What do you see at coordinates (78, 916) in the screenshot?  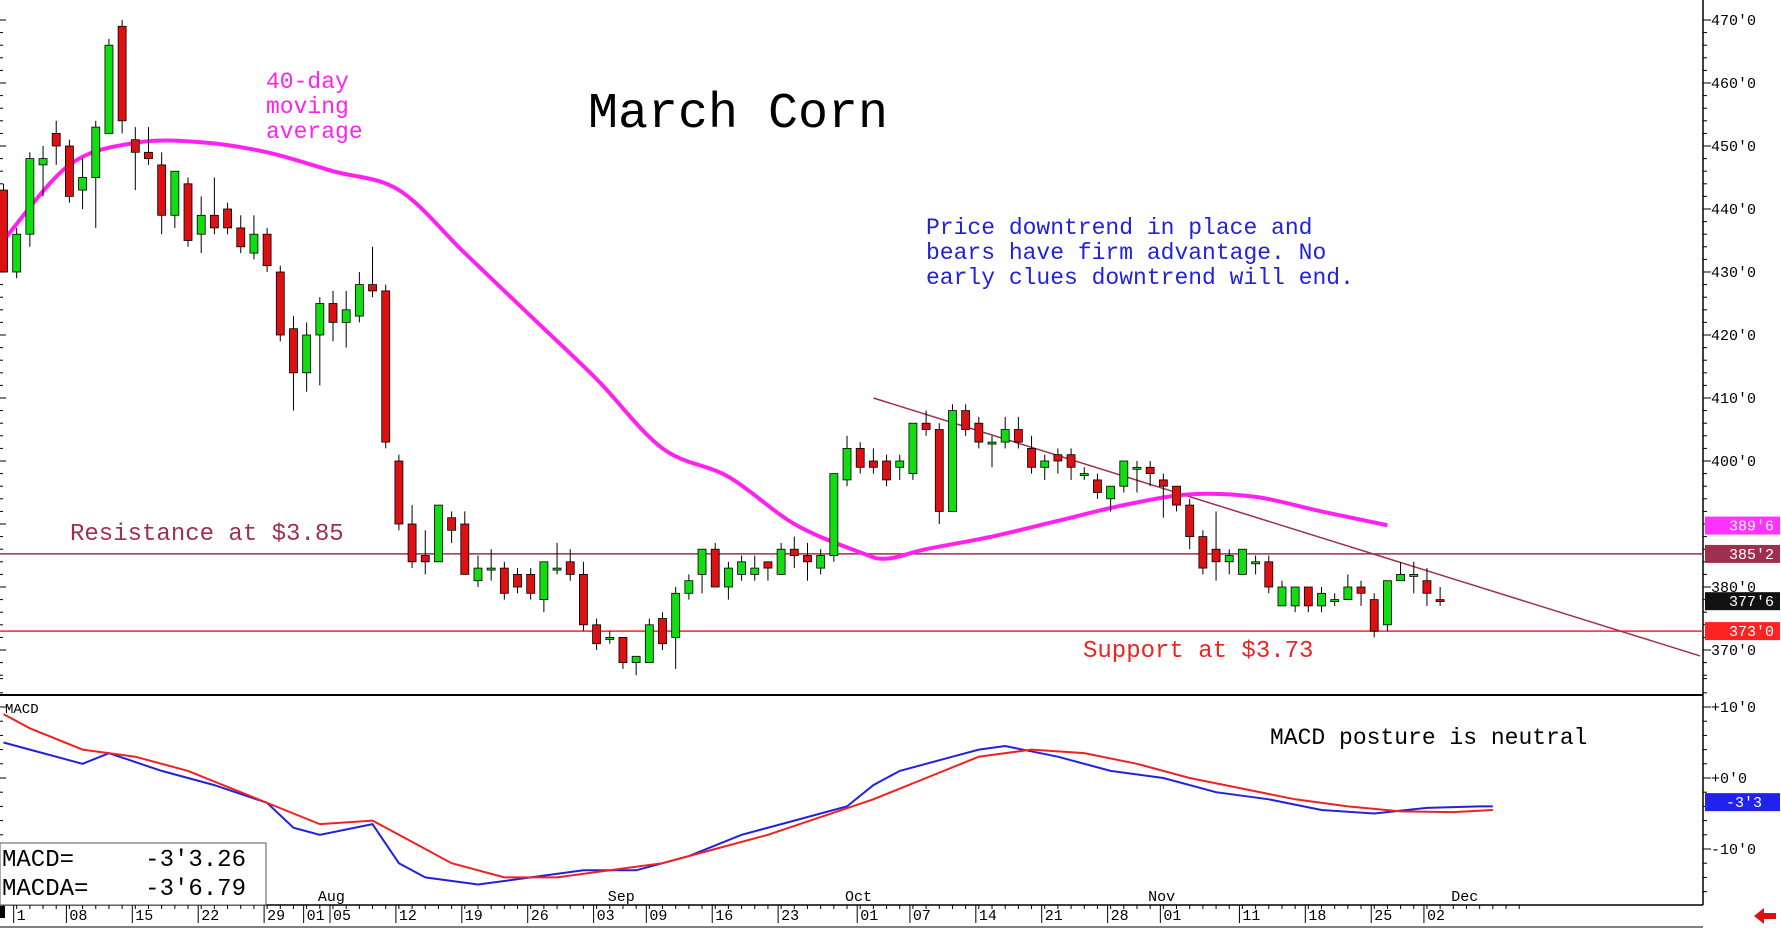 I see `day-label: 08` at bounding box center [78, 916].